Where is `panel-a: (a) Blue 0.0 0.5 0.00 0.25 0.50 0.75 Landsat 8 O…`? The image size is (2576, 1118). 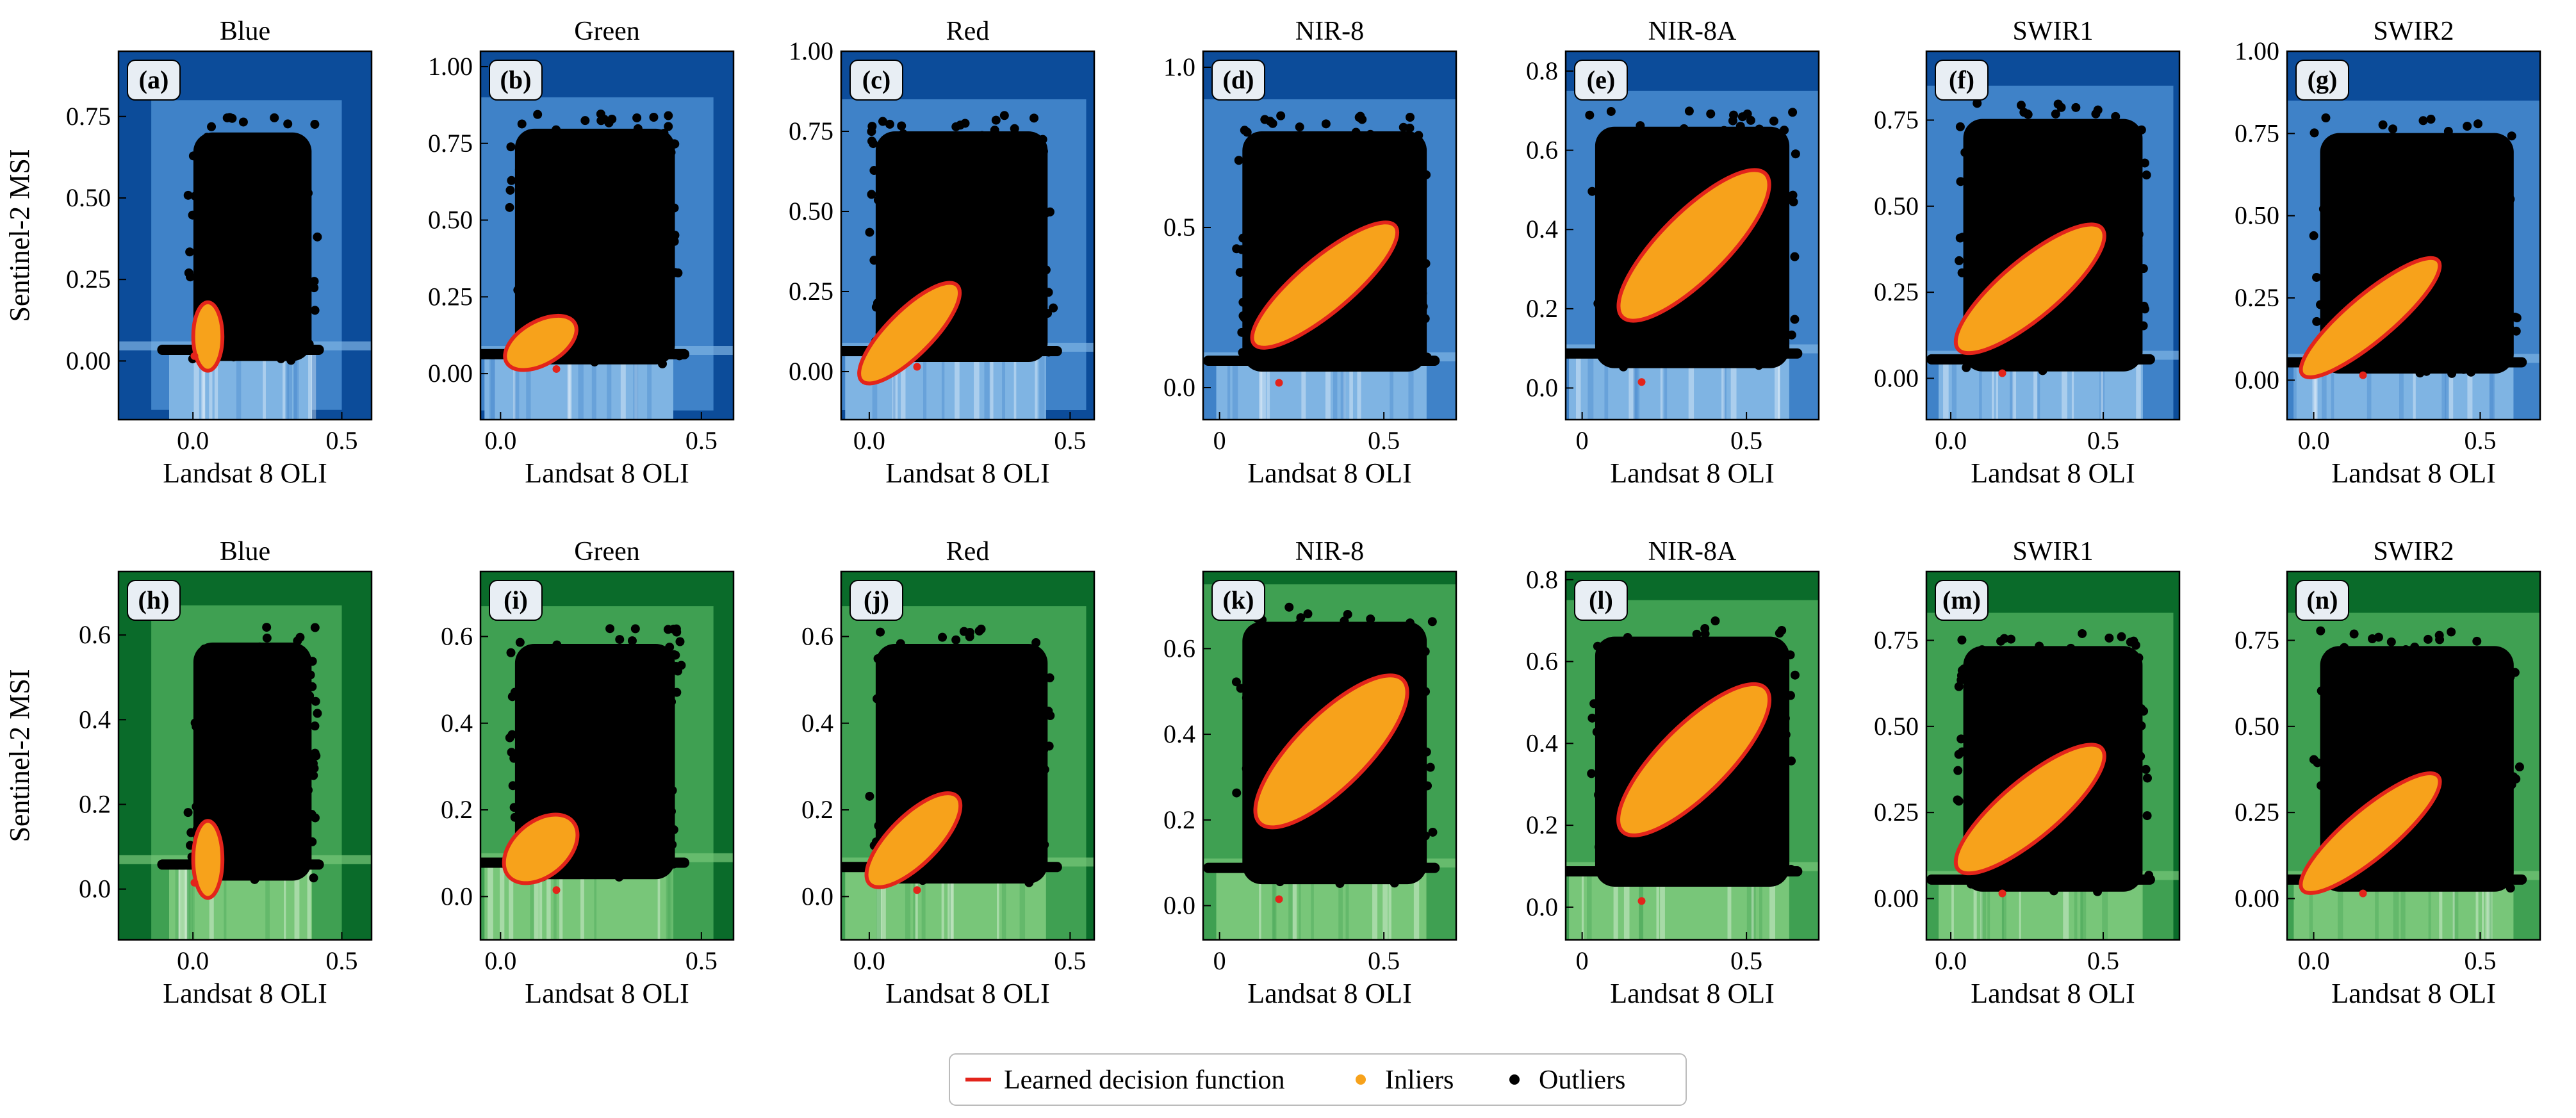
panel-a: (a) Blue 0.0 0.5 0.00 0.25 0.50 0.75 Landsat 8 O… is located at coordinates (189, 253).